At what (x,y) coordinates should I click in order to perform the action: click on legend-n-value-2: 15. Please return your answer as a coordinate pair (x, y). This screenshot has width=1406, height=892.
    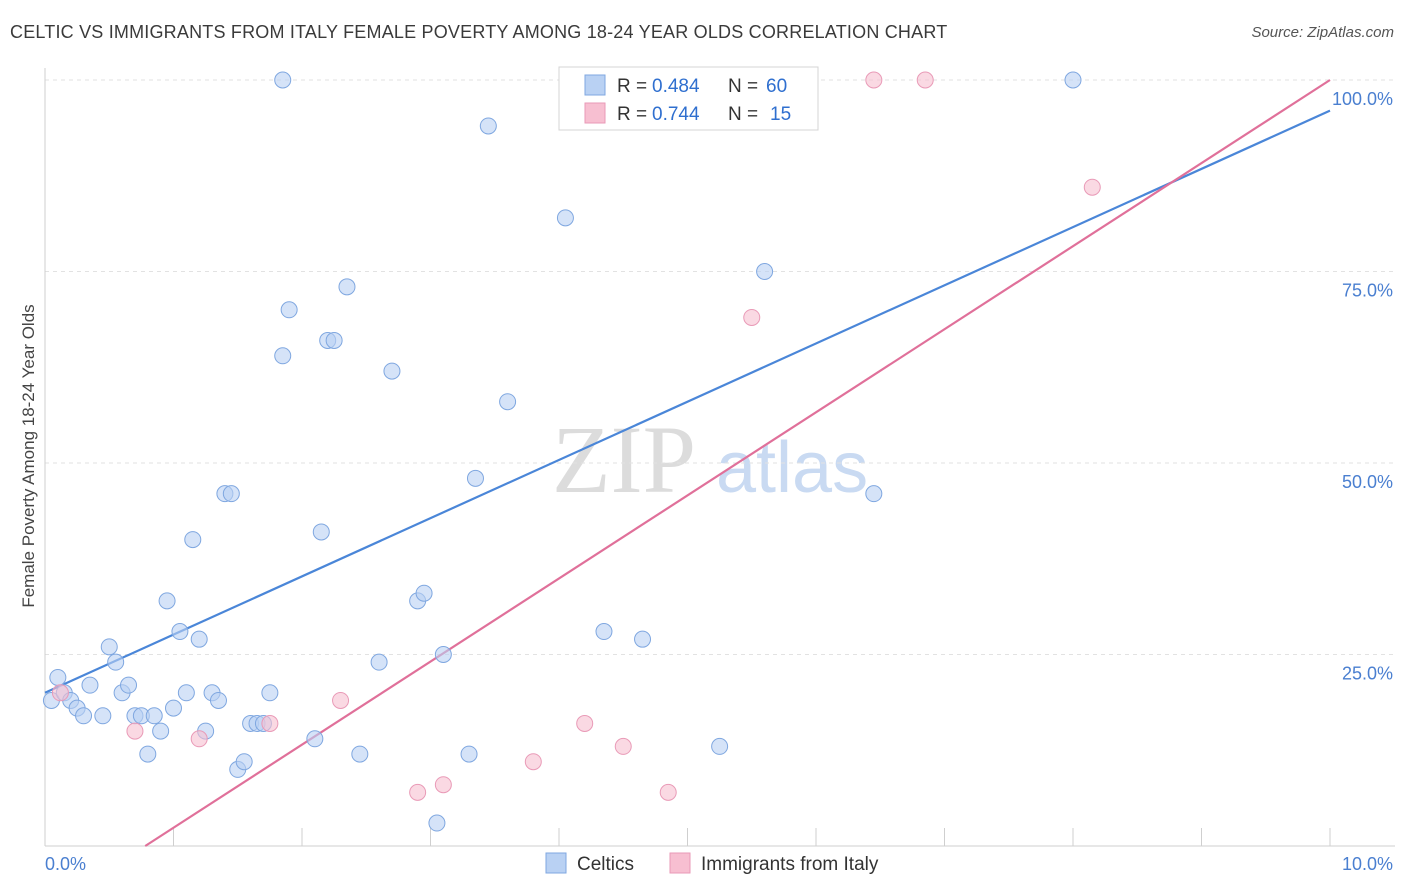
    Looking at the image, I should click on (780, 114).